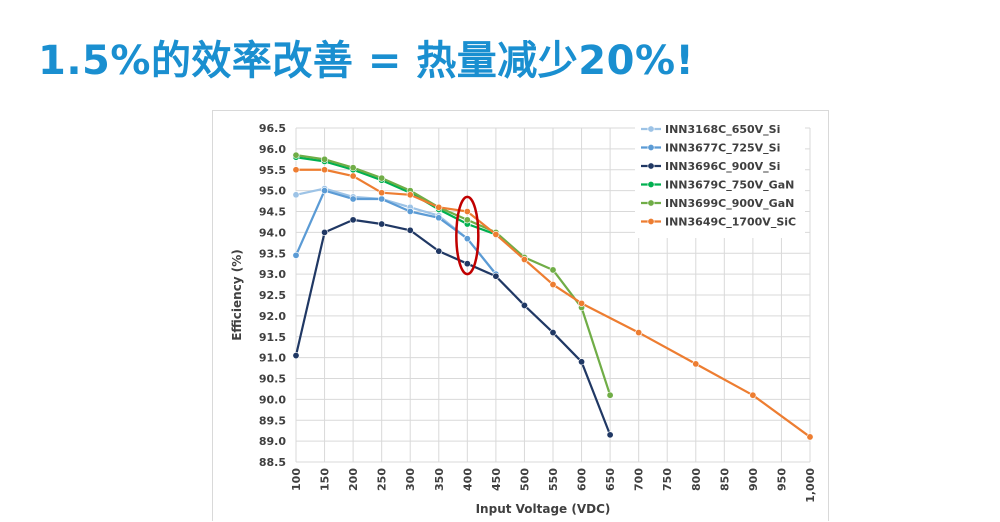 The width and height of the screenshot is (1000, 522). I want to click on highlight-ellipse, so click(467, 235).